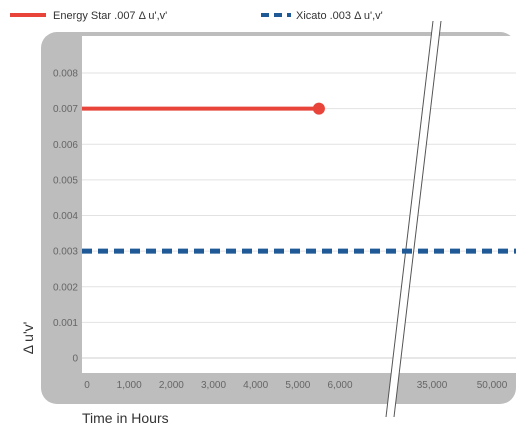 The width and height of the screenshot is (516, 433). Describe the element at coordinates (65, 74) in the screenshot. I see `y-tick-label-8: 0.008` at that location.